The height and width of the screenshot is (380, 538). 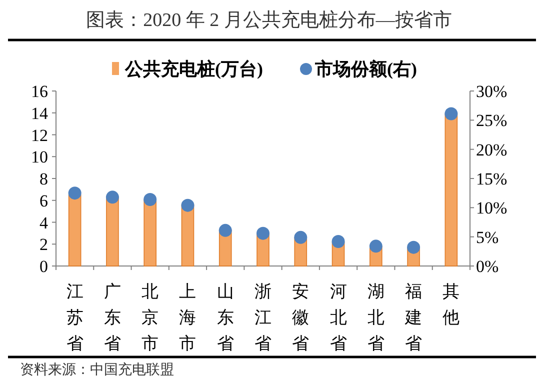 I want to click on y2-tick-label: 5%, so click(x=487, y=237).